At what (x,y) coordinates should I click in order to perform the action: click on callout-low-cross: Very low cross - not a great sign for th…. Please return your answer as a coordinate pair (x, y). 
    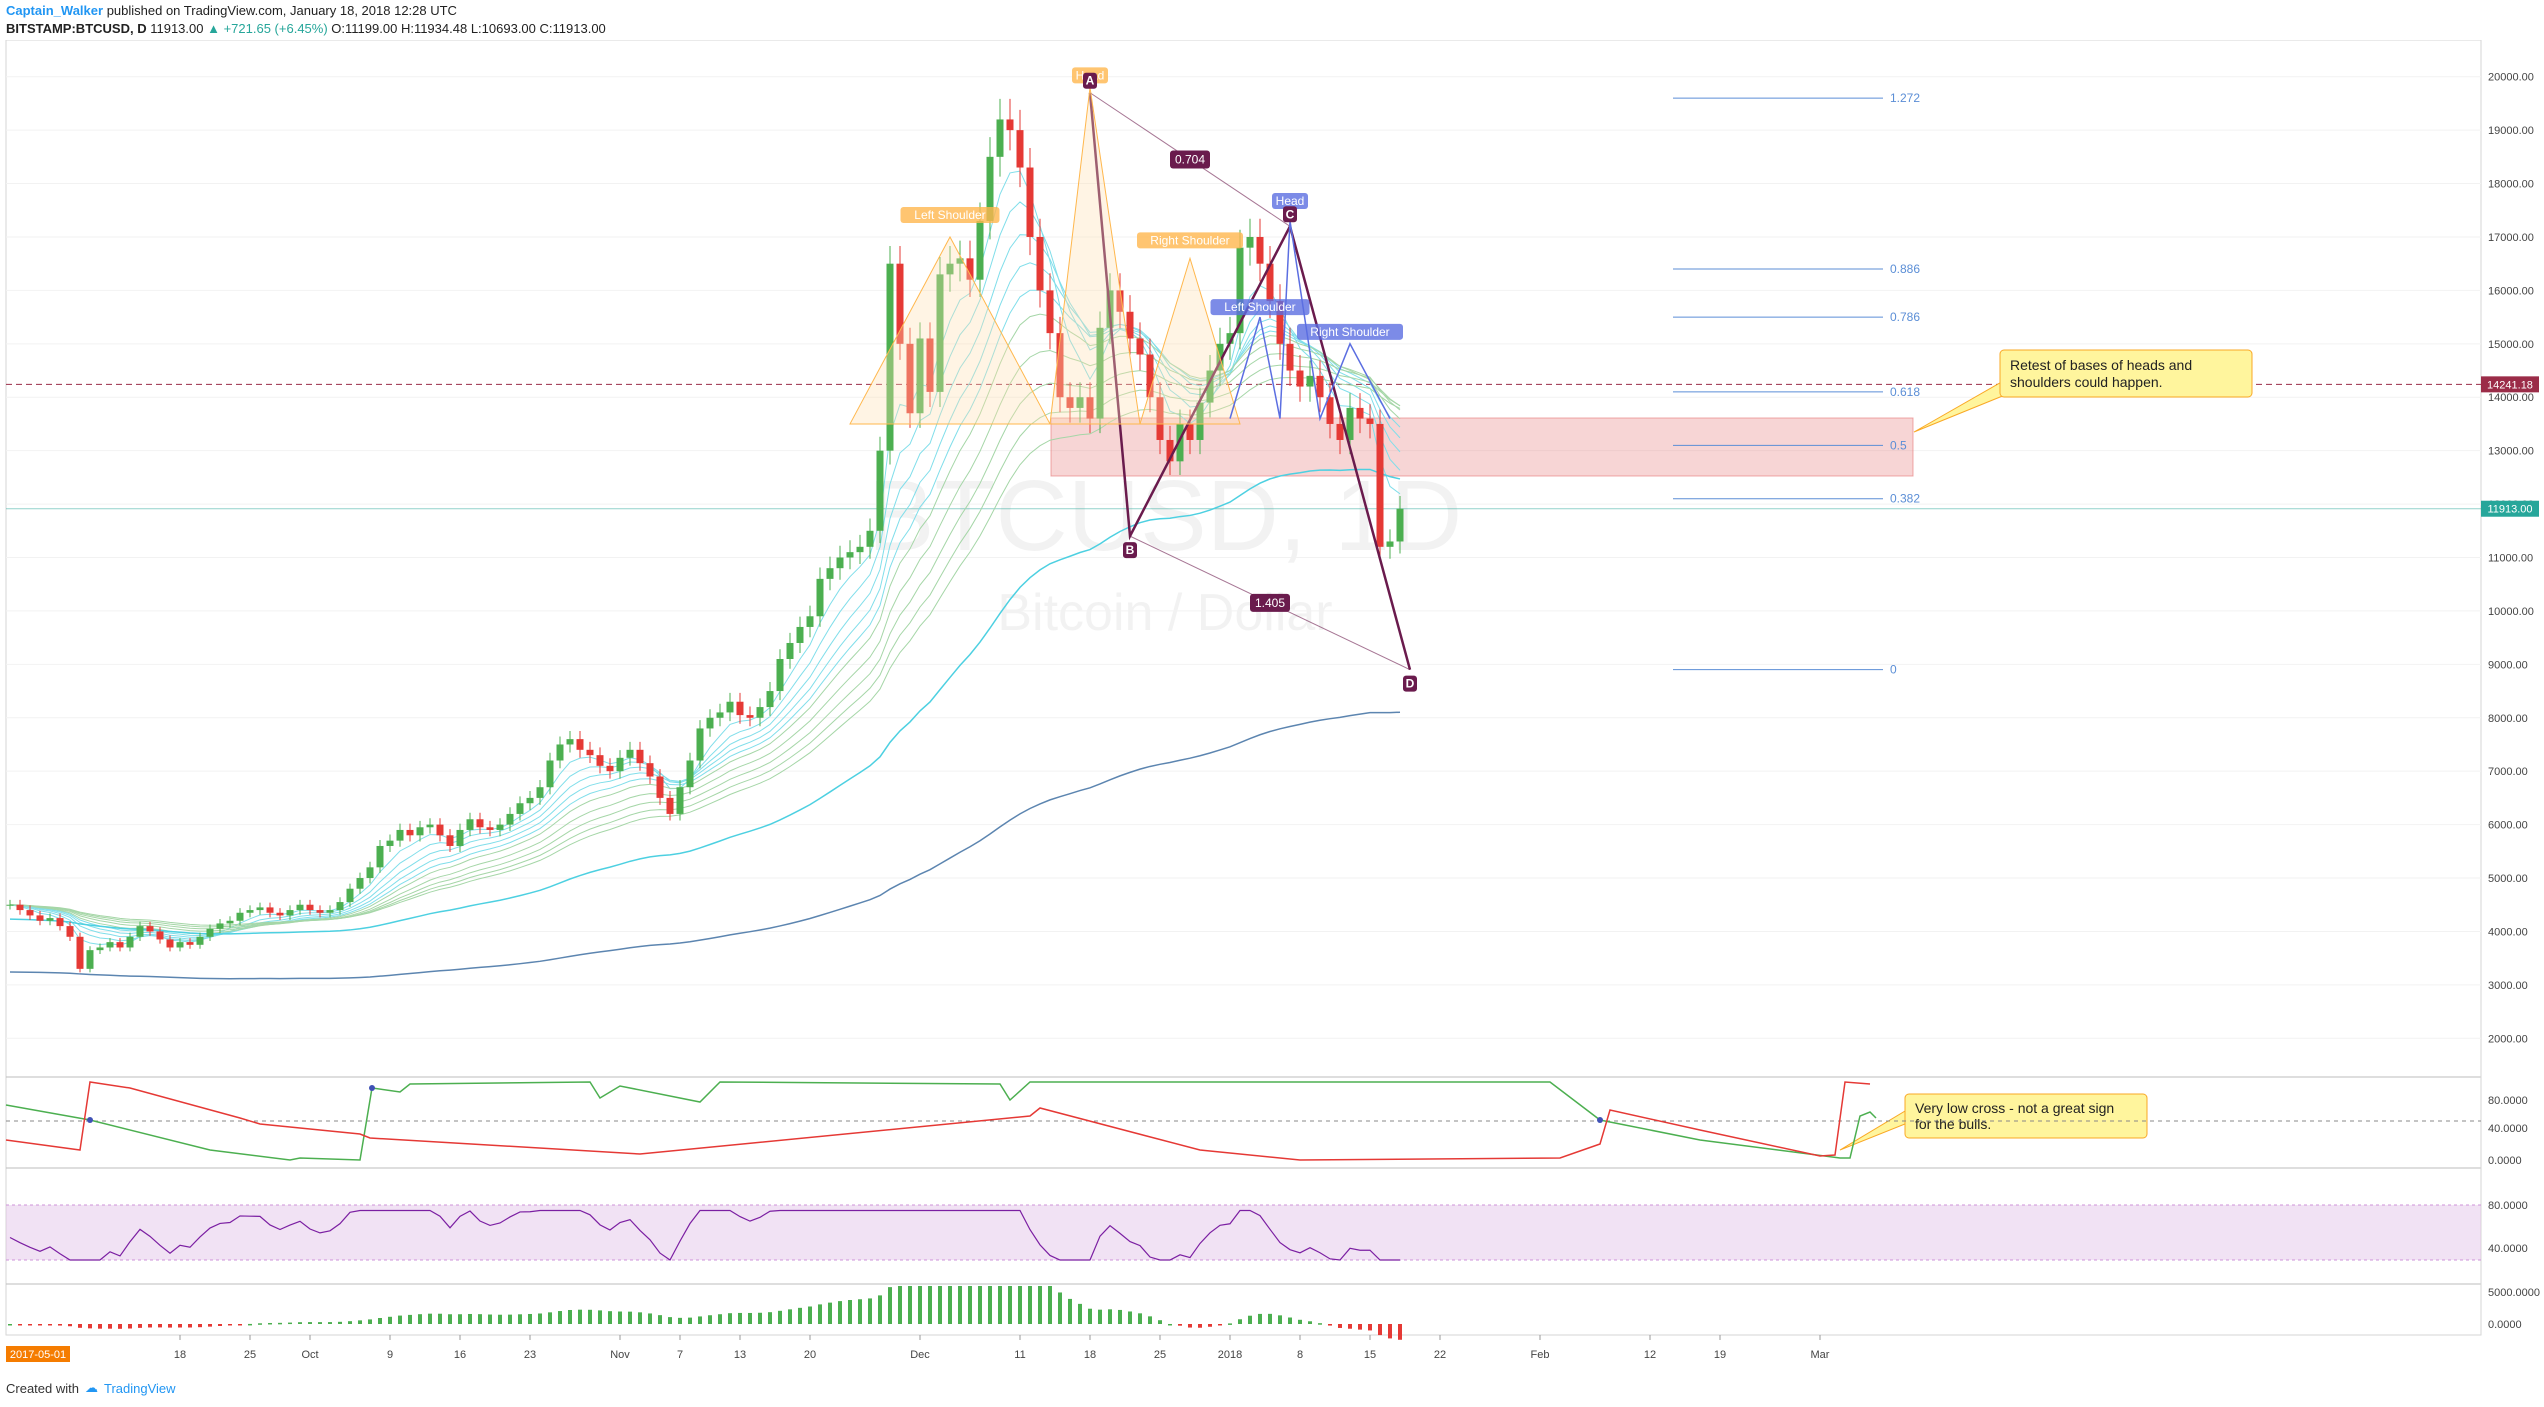
    Looking at the image, I should click on (1993, 1122).